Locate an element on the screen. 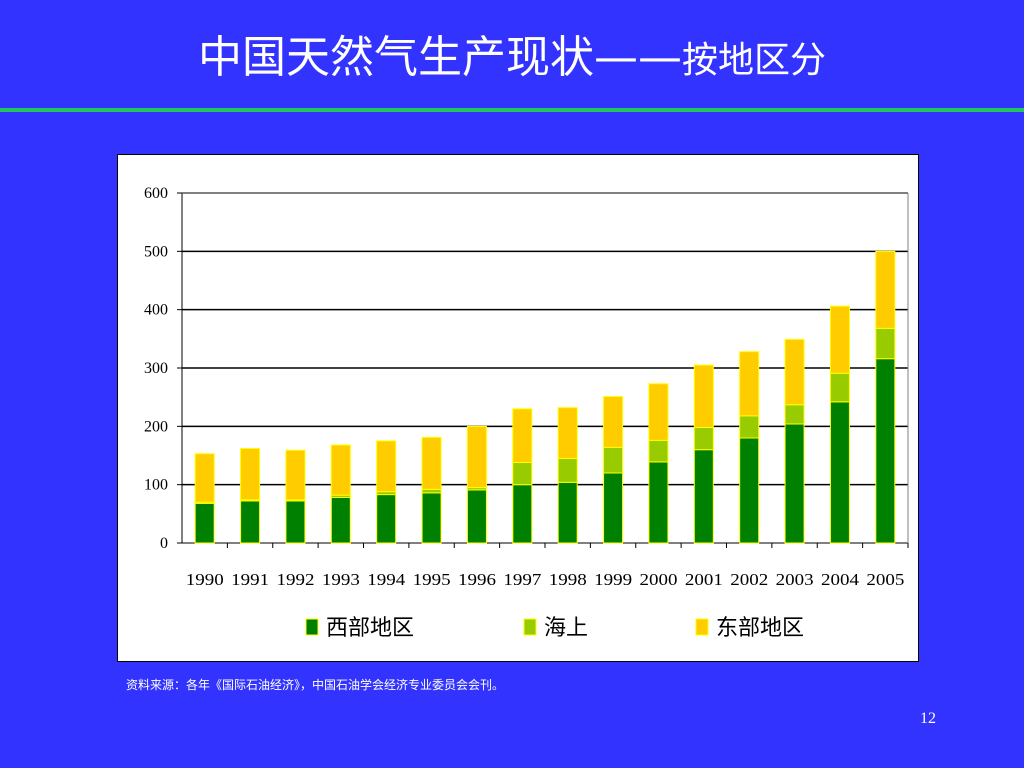 Image resolution: width=1024 pixels, height=768 pixels. slide-title-main: 中国天然气生产现状—— is located at coordinates (439, 57).